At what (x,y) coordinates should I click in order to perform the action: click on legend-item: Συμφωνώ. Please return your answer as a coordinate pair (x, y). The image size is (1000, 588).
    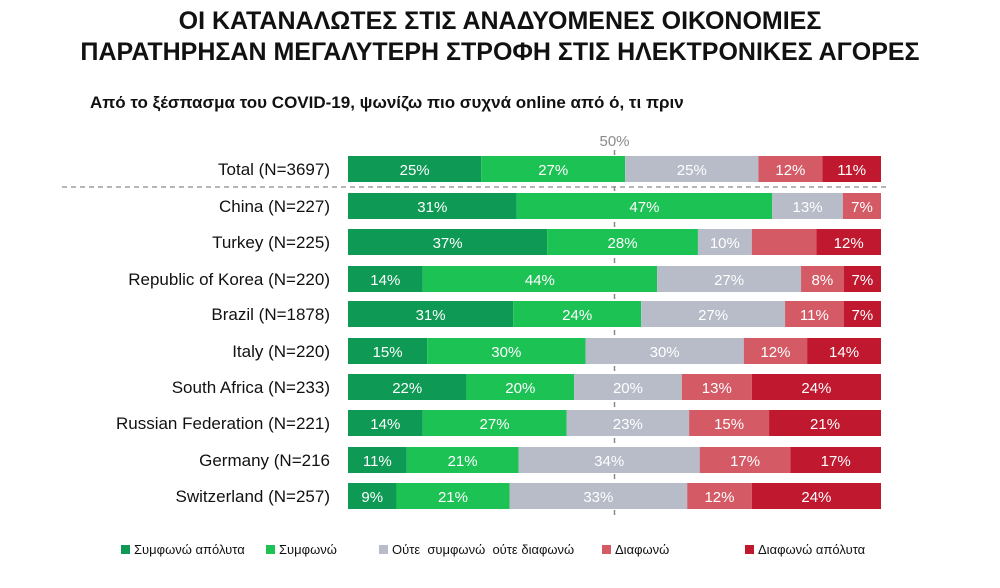
    Looking at the image, I should click on (301, 549).